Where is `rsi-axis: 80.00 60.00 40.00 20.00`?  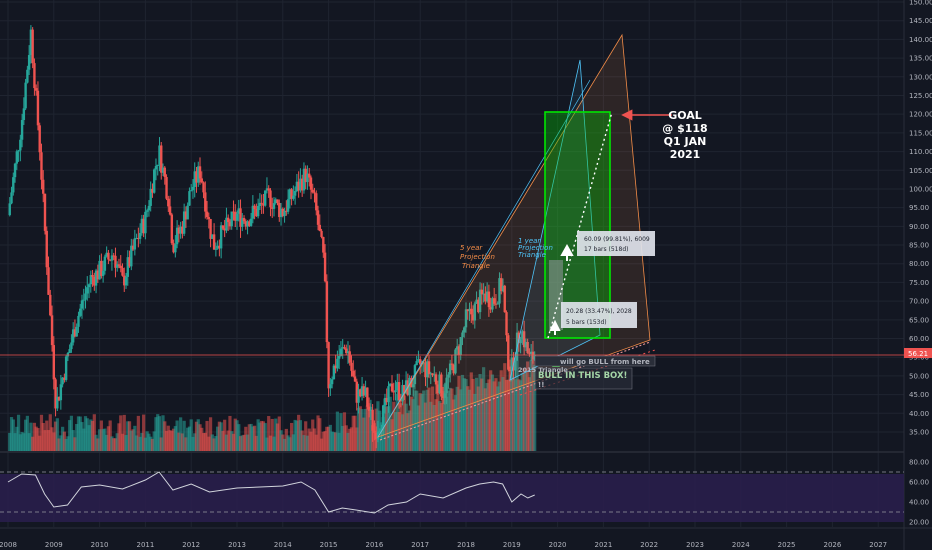 rsi-axis: 80.00 60.00 40.00 20.00 is located at coordinates (919, 493).